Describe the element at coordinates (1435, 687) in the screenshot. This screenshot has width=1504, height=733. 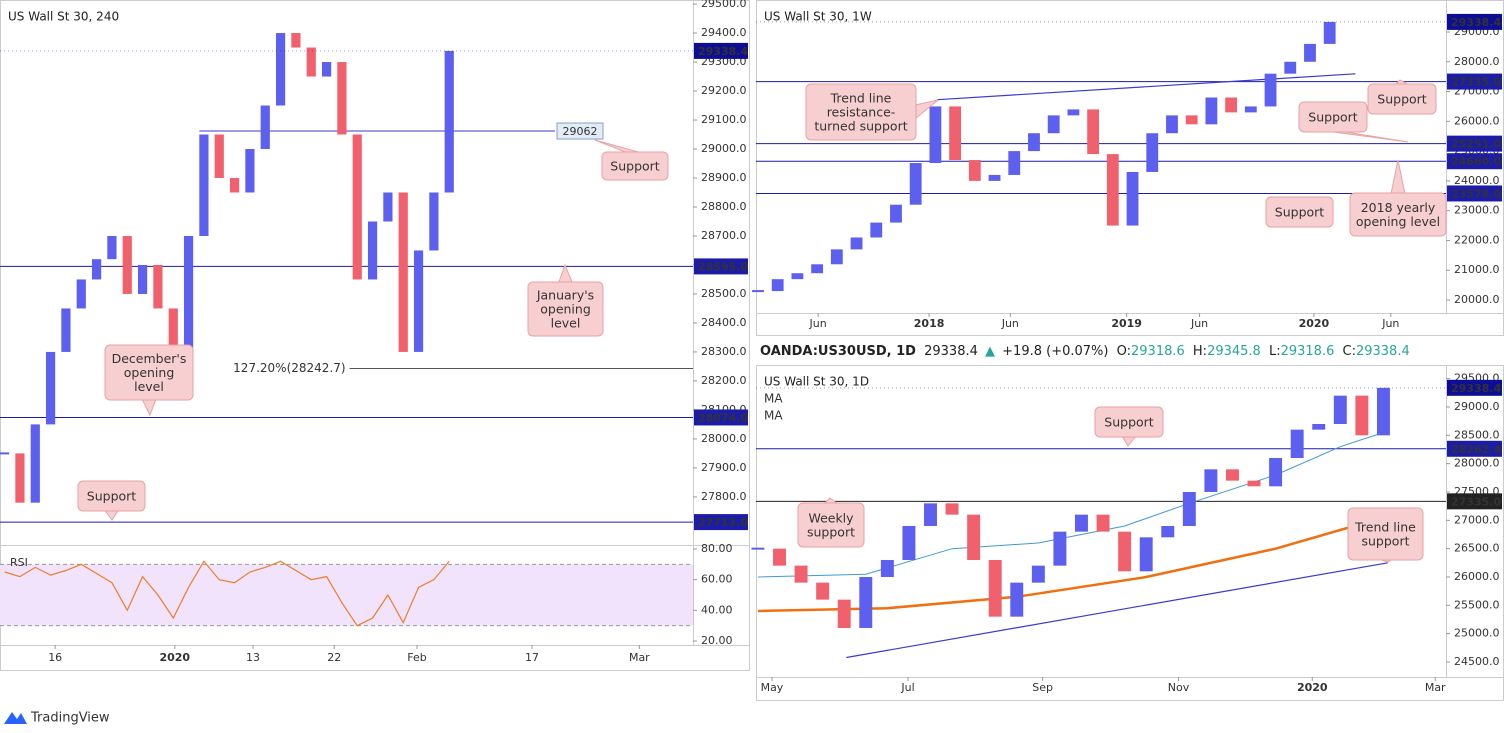
I see `x-tick-label: Mar` at that location.